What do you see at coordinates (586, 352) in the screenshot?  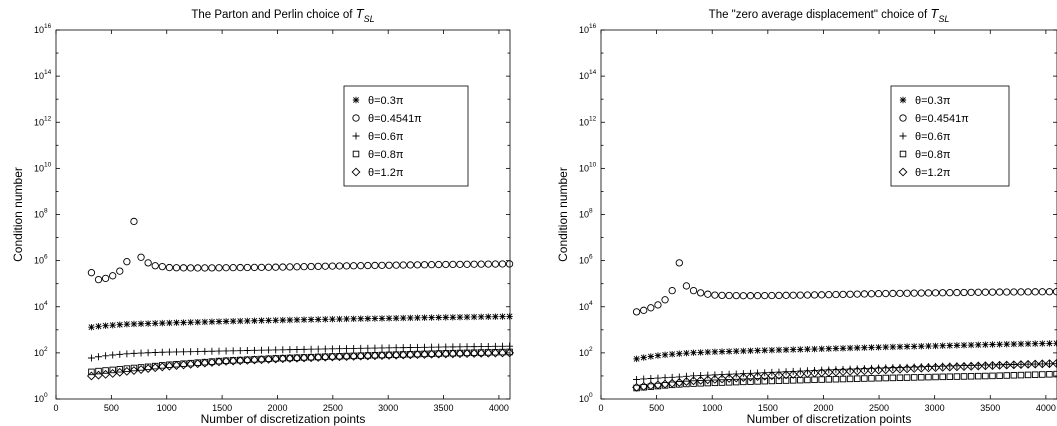 I see `y-tick-label: 102` at bounding box center [586, 352].